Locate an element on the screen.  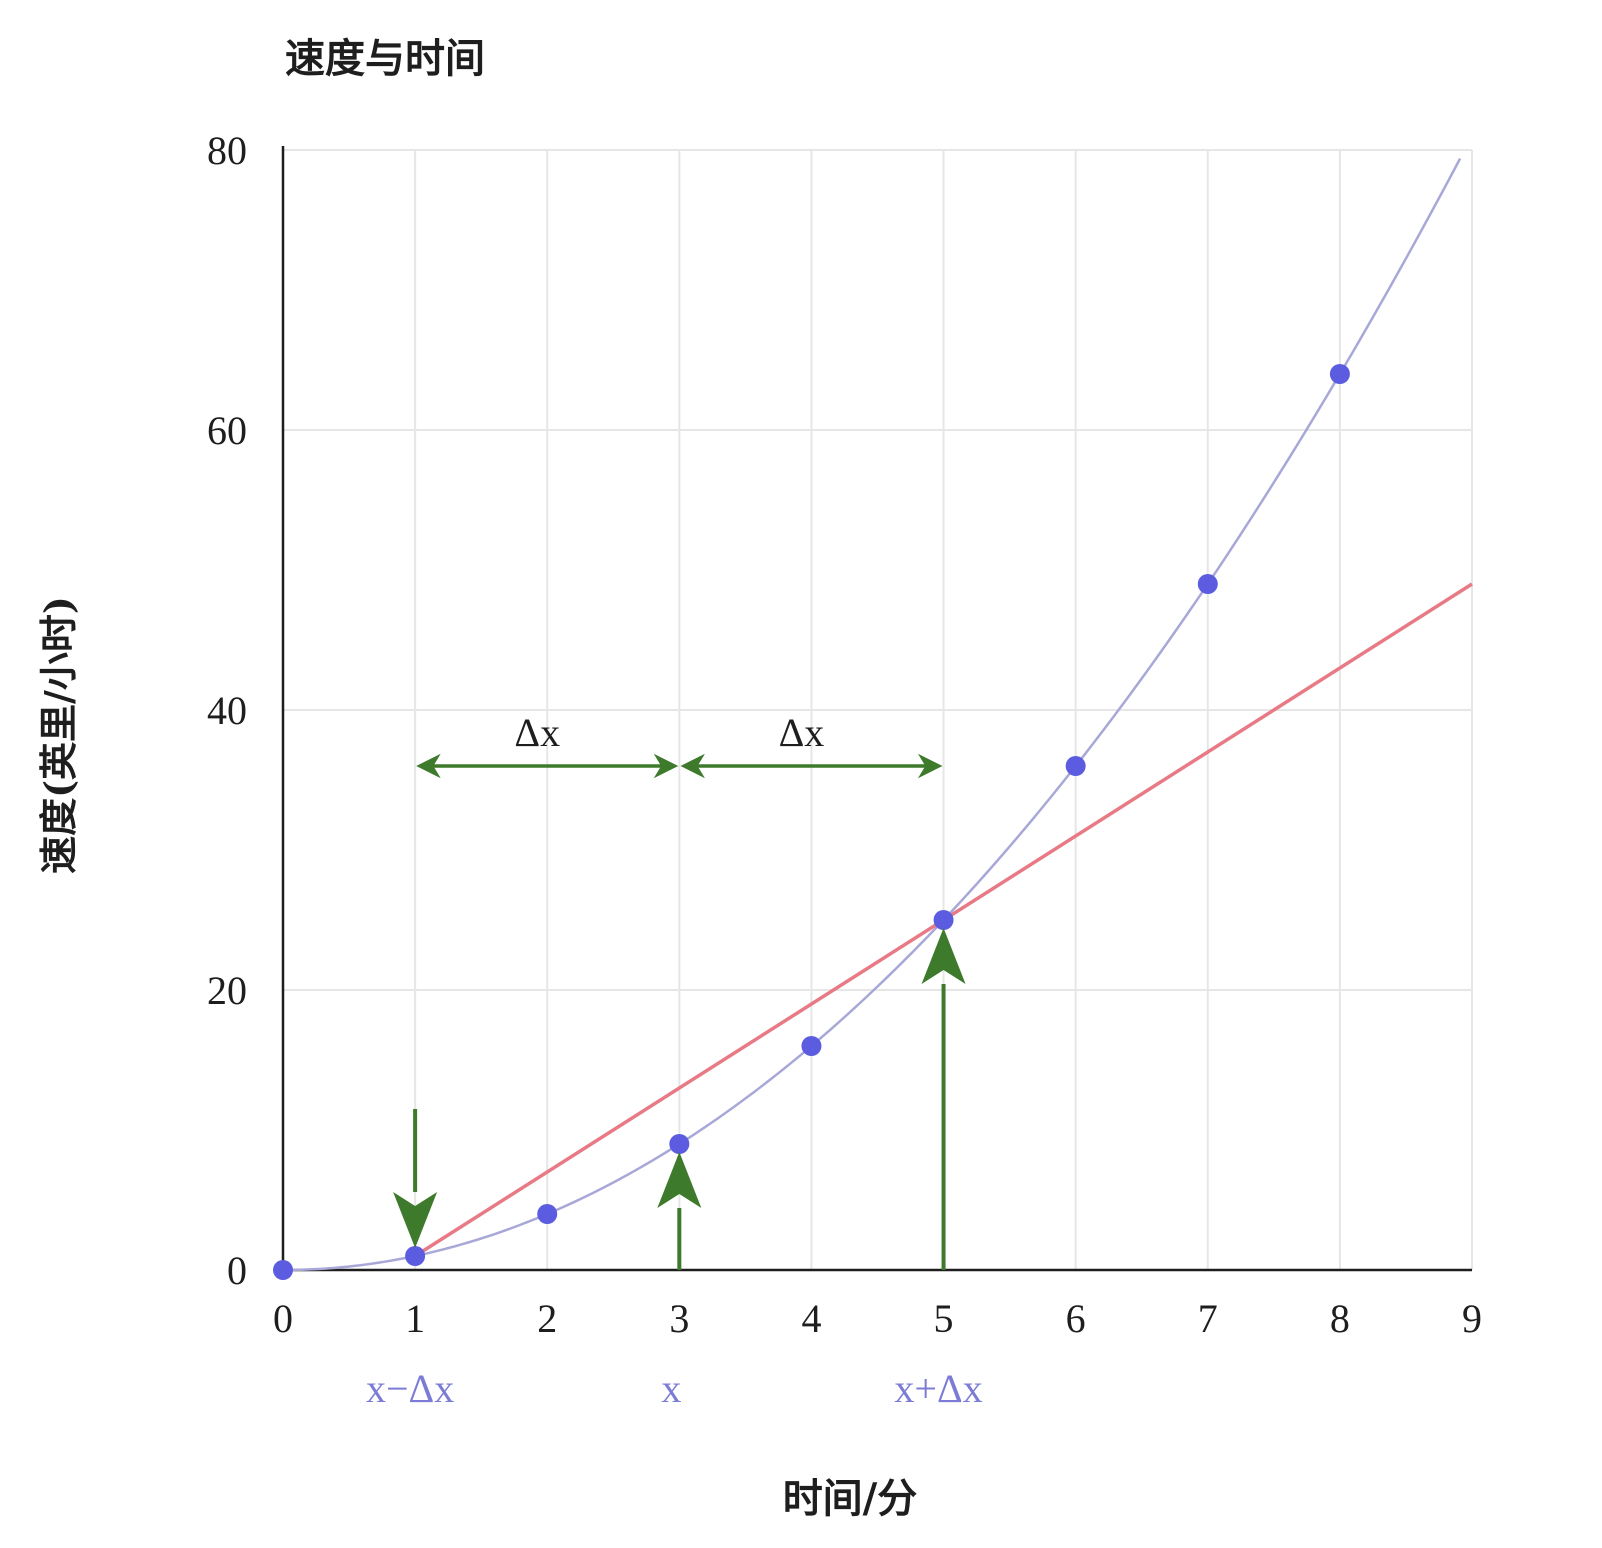
y-tick-label: 40 is located at coordinates (227, 710).